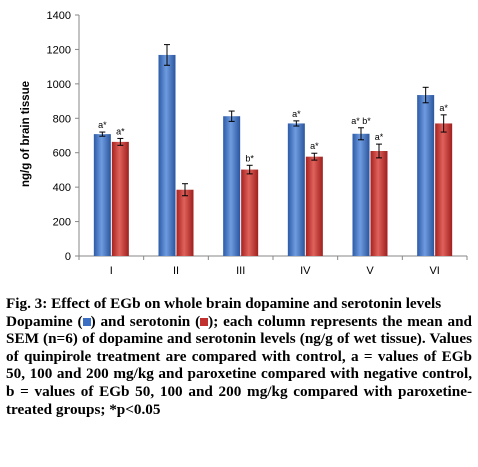 Image resolution: width=478 pixels, height=467 pixels. Describe the element at coordinates (26, 134) in the screenshot. I see `y-axis-label: ng/g of brain tissue` at that location.